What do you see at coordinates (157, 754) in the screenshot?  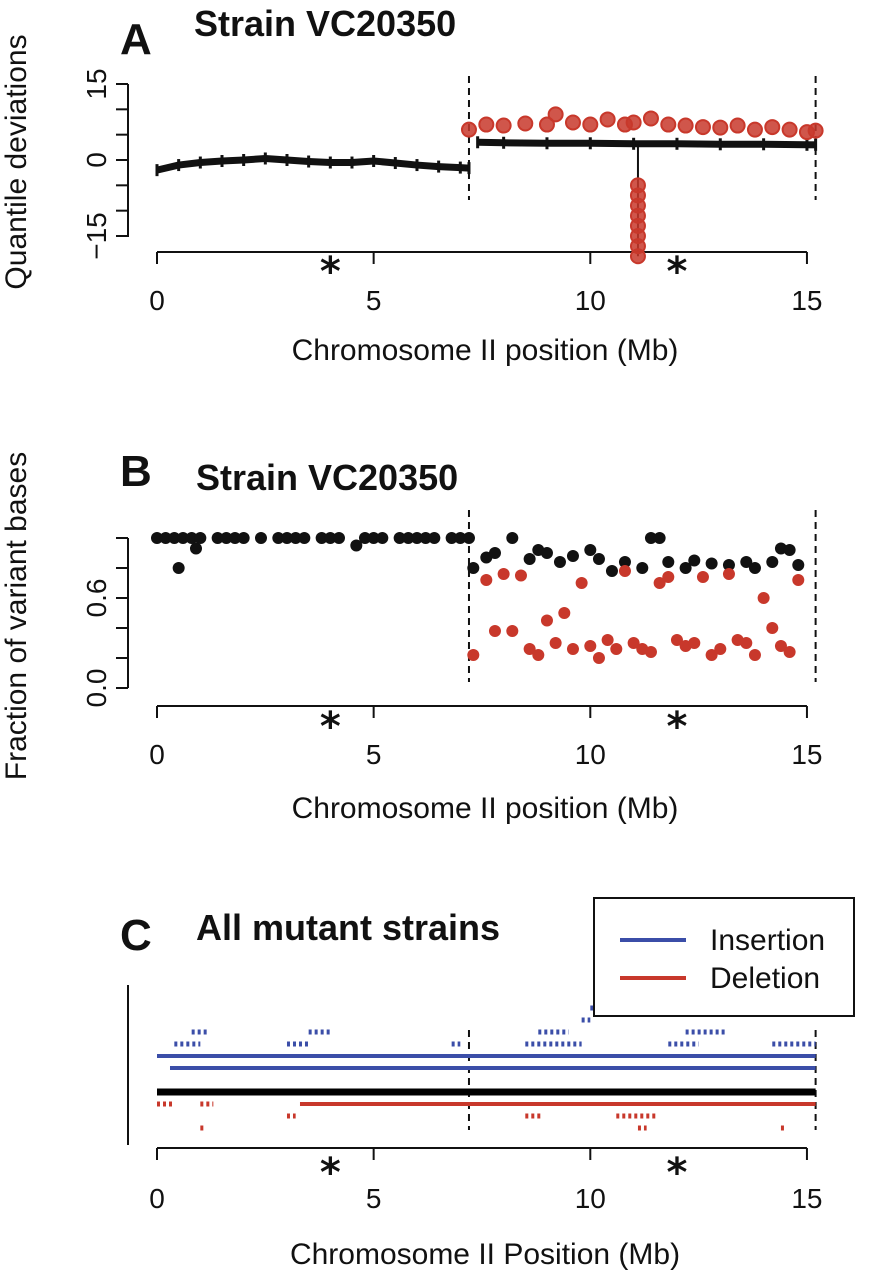 I see `x-tick-label: 0` at bounding box center [157, 754].